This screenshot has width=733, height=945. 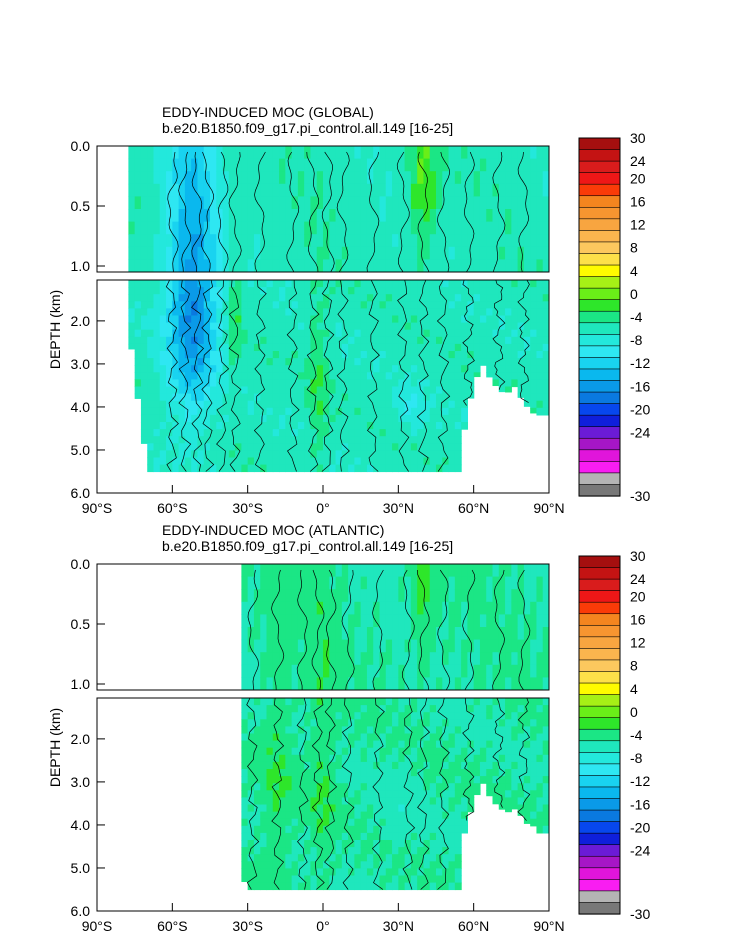 What do you see at coordinates (599, 363) in the screenshot?
I see `global-colorbar-box` at bounding box center [599, 363].